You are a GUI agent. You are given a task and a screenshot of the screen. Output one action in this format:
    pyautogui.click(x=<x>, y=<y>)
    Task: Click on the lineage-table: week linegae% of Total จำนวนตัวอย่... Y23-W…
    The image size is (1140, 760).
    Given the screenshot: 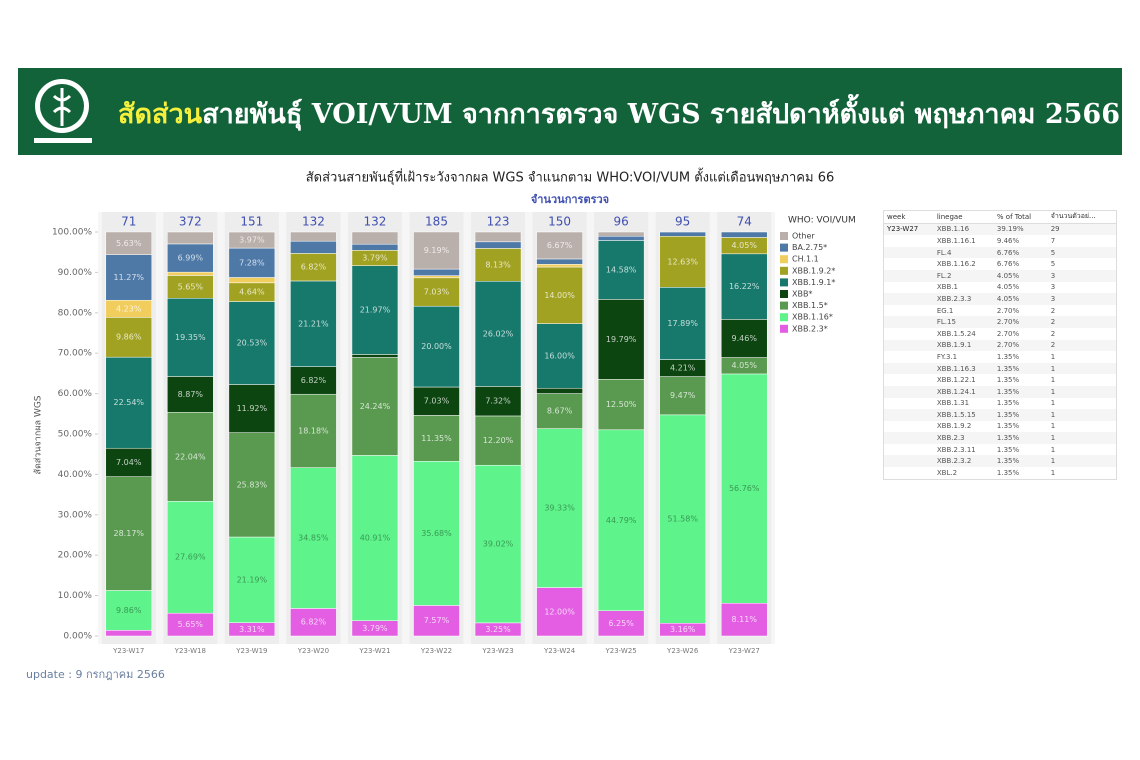 What is the action you would take?
    pyautogui.click(x=1000, y=345)
    